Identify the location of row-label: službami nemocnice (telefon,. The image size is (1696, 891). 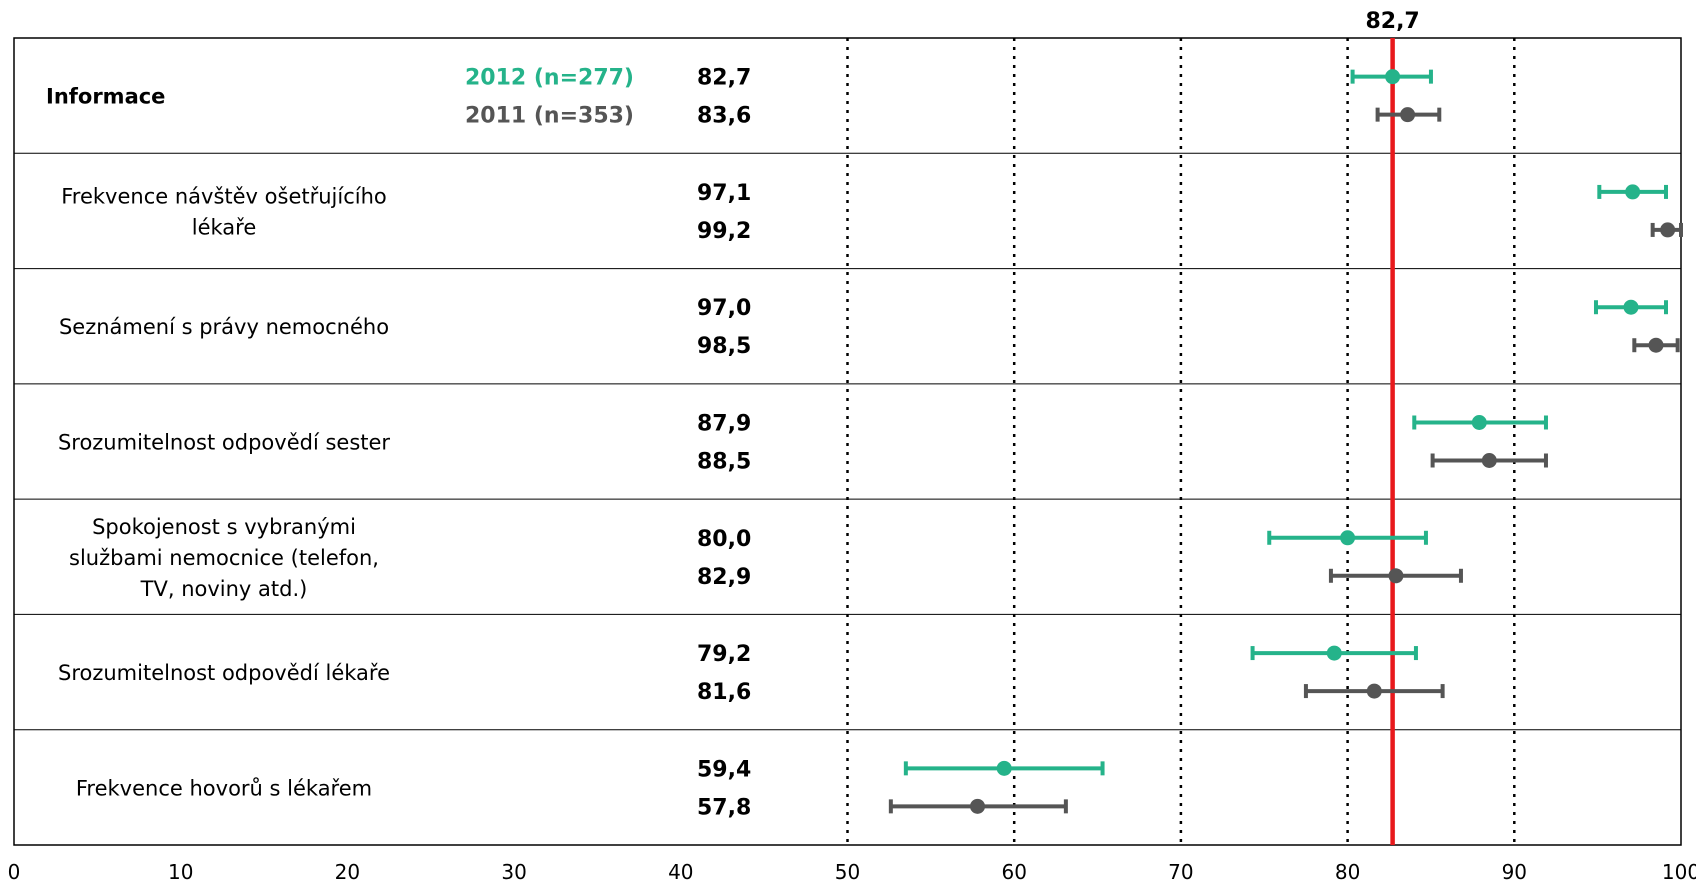
(224, 558).